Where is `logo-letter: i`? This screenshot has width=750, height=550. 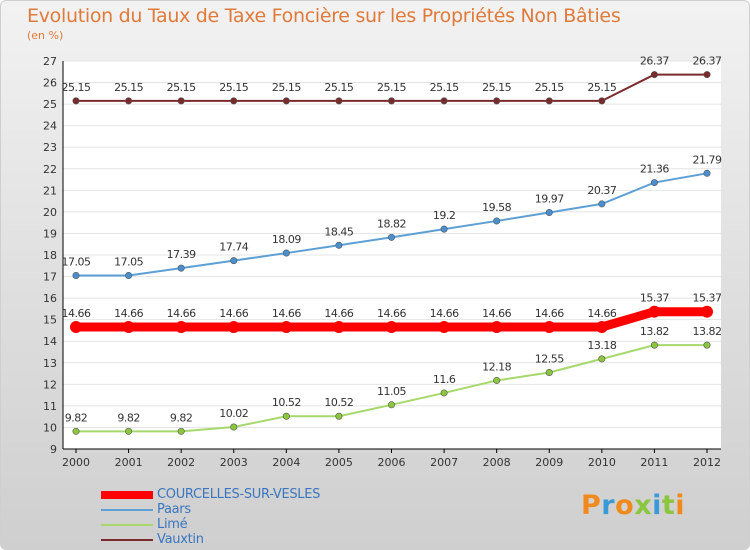
logo-letter: i is located at coordinates (657, 505).